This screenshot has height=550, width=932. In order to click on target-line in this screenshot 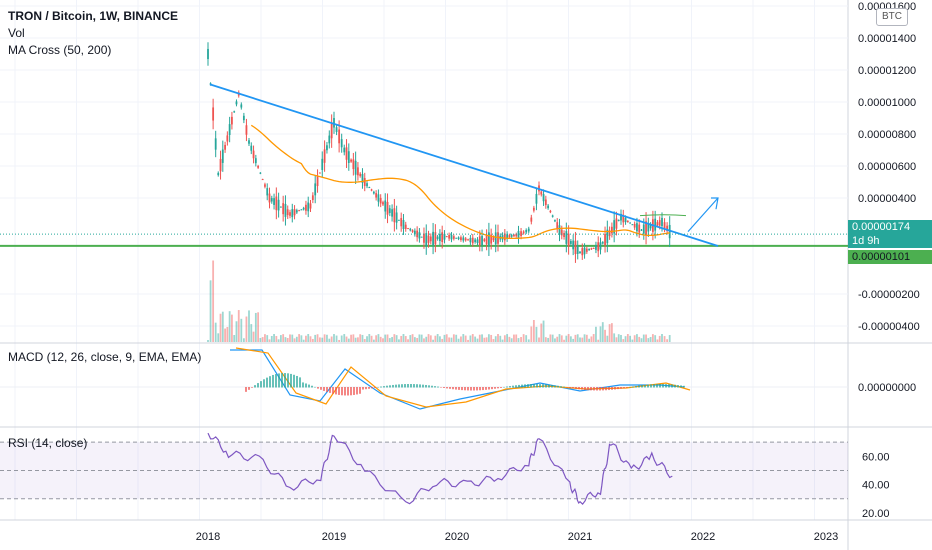, I will do `click(663, 215)`.